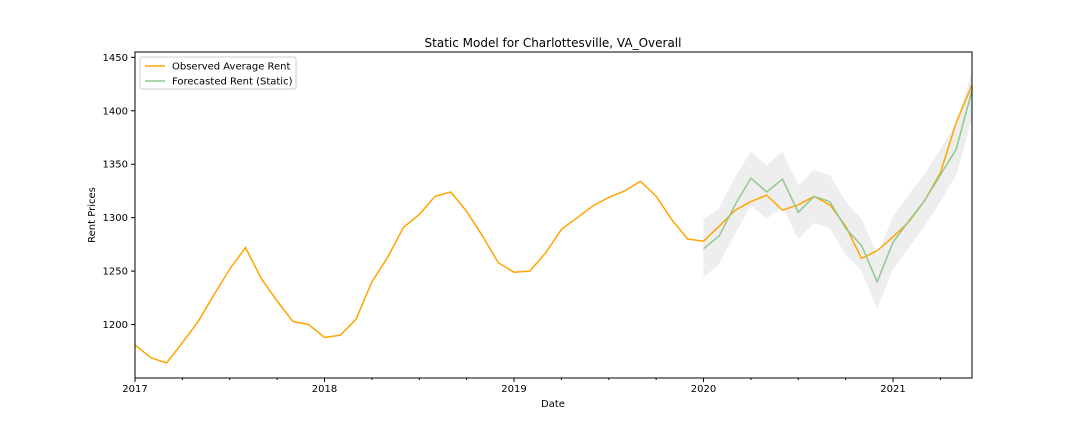 This screenshot has height=432, width=1080. What do you see at coordinates (703, 389) in the screenshot?
I see `x-tick-label: 2020` at bounding box center [703, 389].